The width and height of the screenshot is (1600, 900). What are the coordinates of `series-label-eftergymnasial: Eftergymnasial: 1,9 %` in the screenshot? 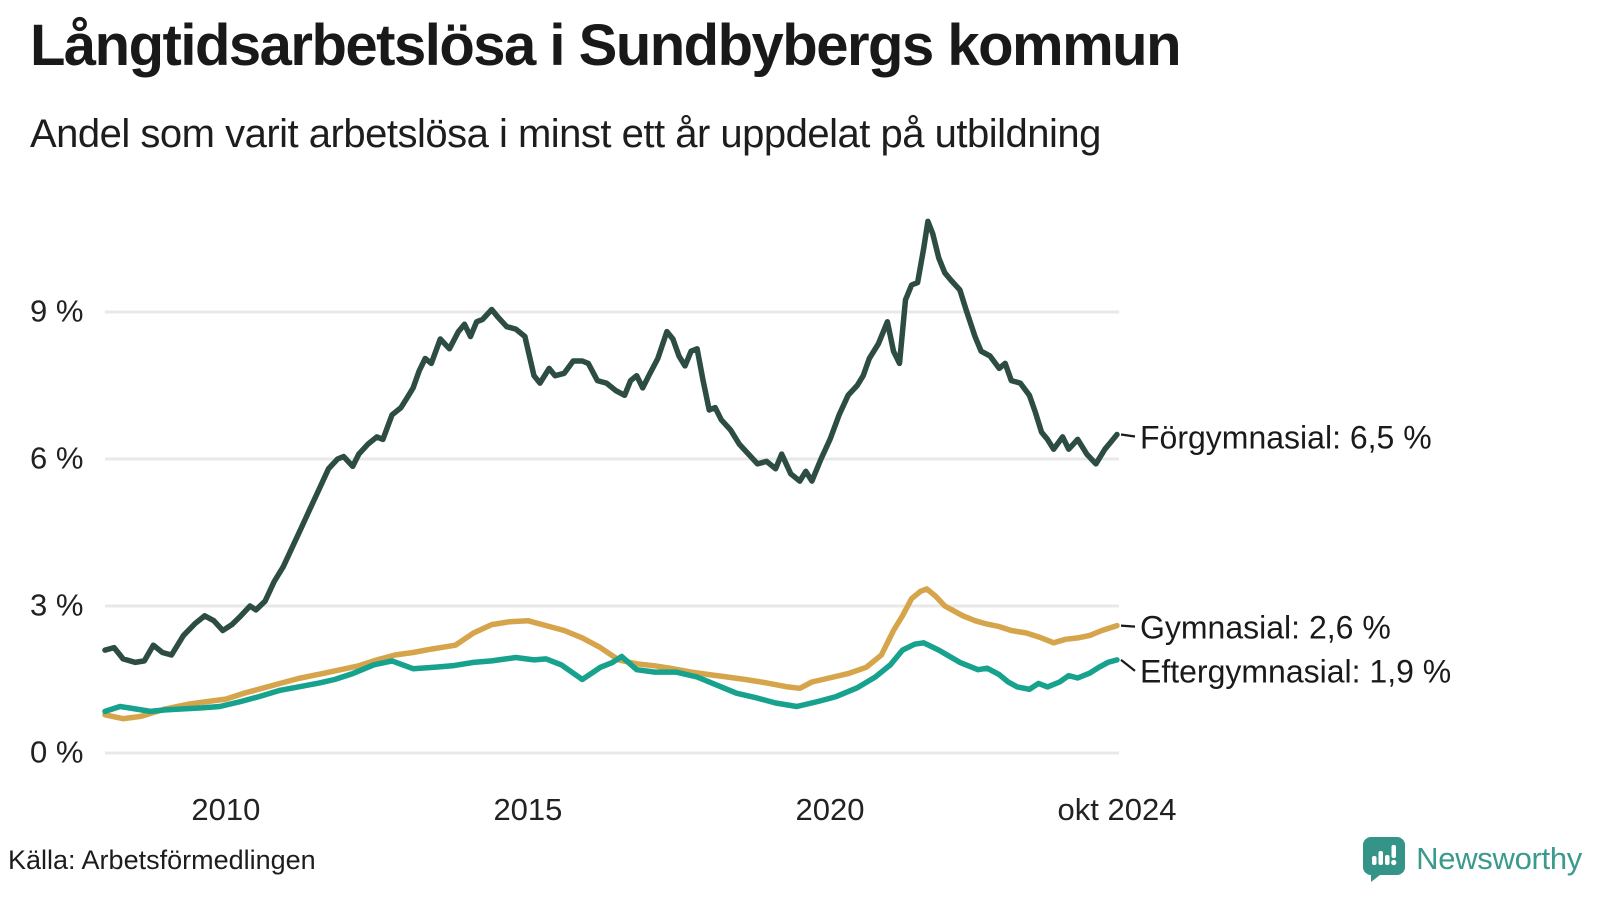 It's located at (1296, 671).